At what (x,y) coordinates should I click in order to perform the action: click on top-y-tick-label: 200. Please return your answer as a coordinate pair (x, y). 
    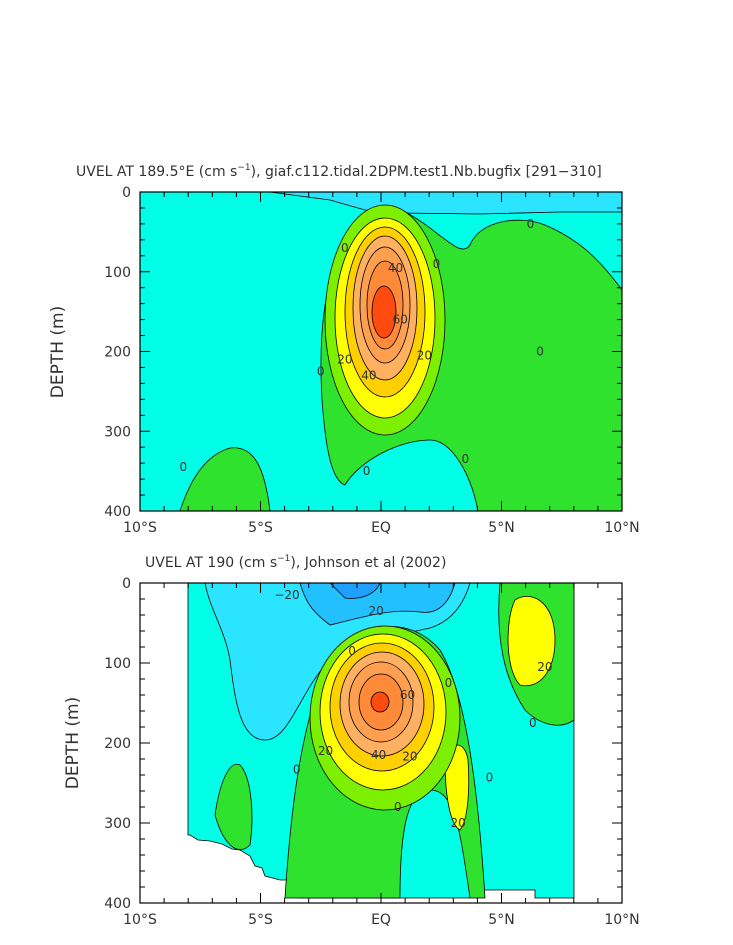
    Looking at the image, I should click on (117, 353).